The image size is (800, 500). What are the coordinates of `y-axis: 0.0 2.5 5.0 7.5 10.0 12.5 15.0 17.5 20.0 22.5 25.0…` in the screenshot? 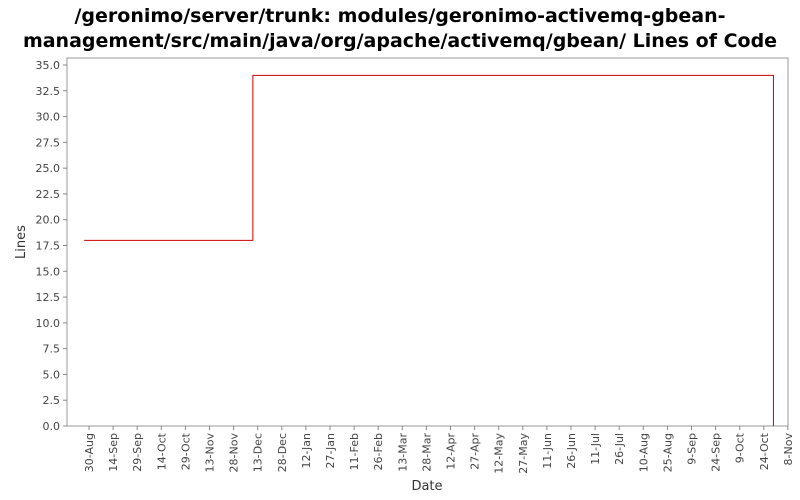 It's located at (51, 246).